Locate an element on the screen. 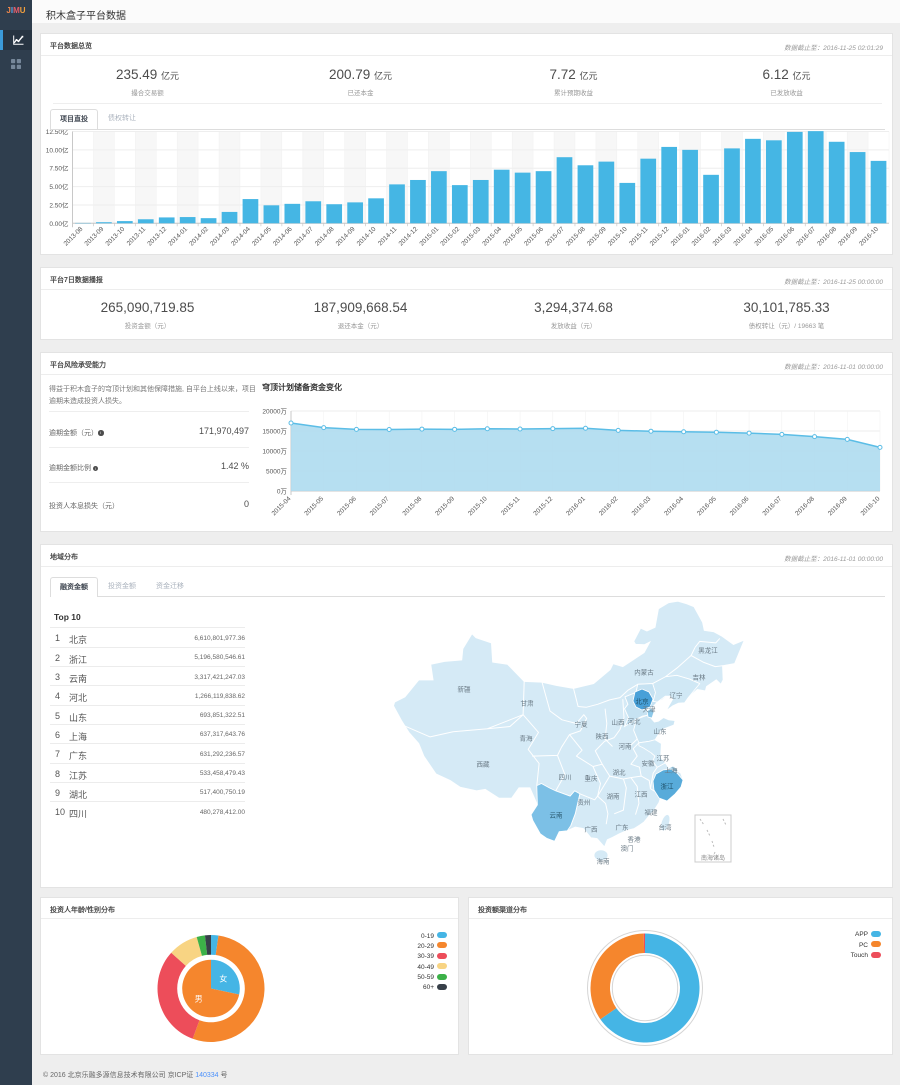 The image size is (900, 1085). svg-text: 2014-02 is located at coordinates (199, 236).